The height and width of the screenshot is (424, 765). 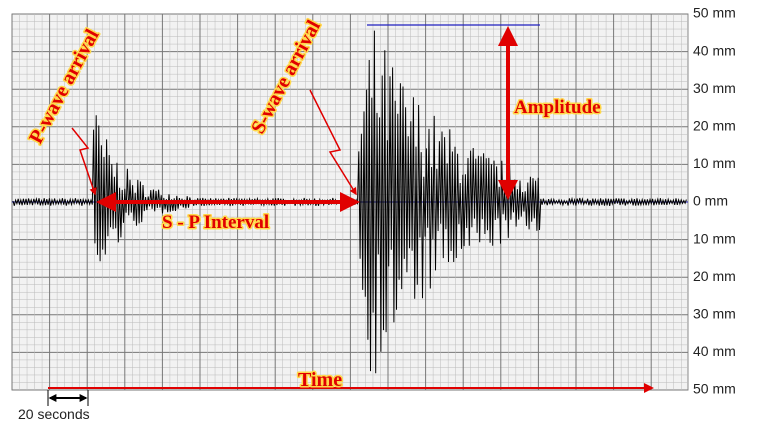 What do you see at coordinates (333, 142) in the screenshot?
I see `s-pointer` at bounding box center [333, 142].